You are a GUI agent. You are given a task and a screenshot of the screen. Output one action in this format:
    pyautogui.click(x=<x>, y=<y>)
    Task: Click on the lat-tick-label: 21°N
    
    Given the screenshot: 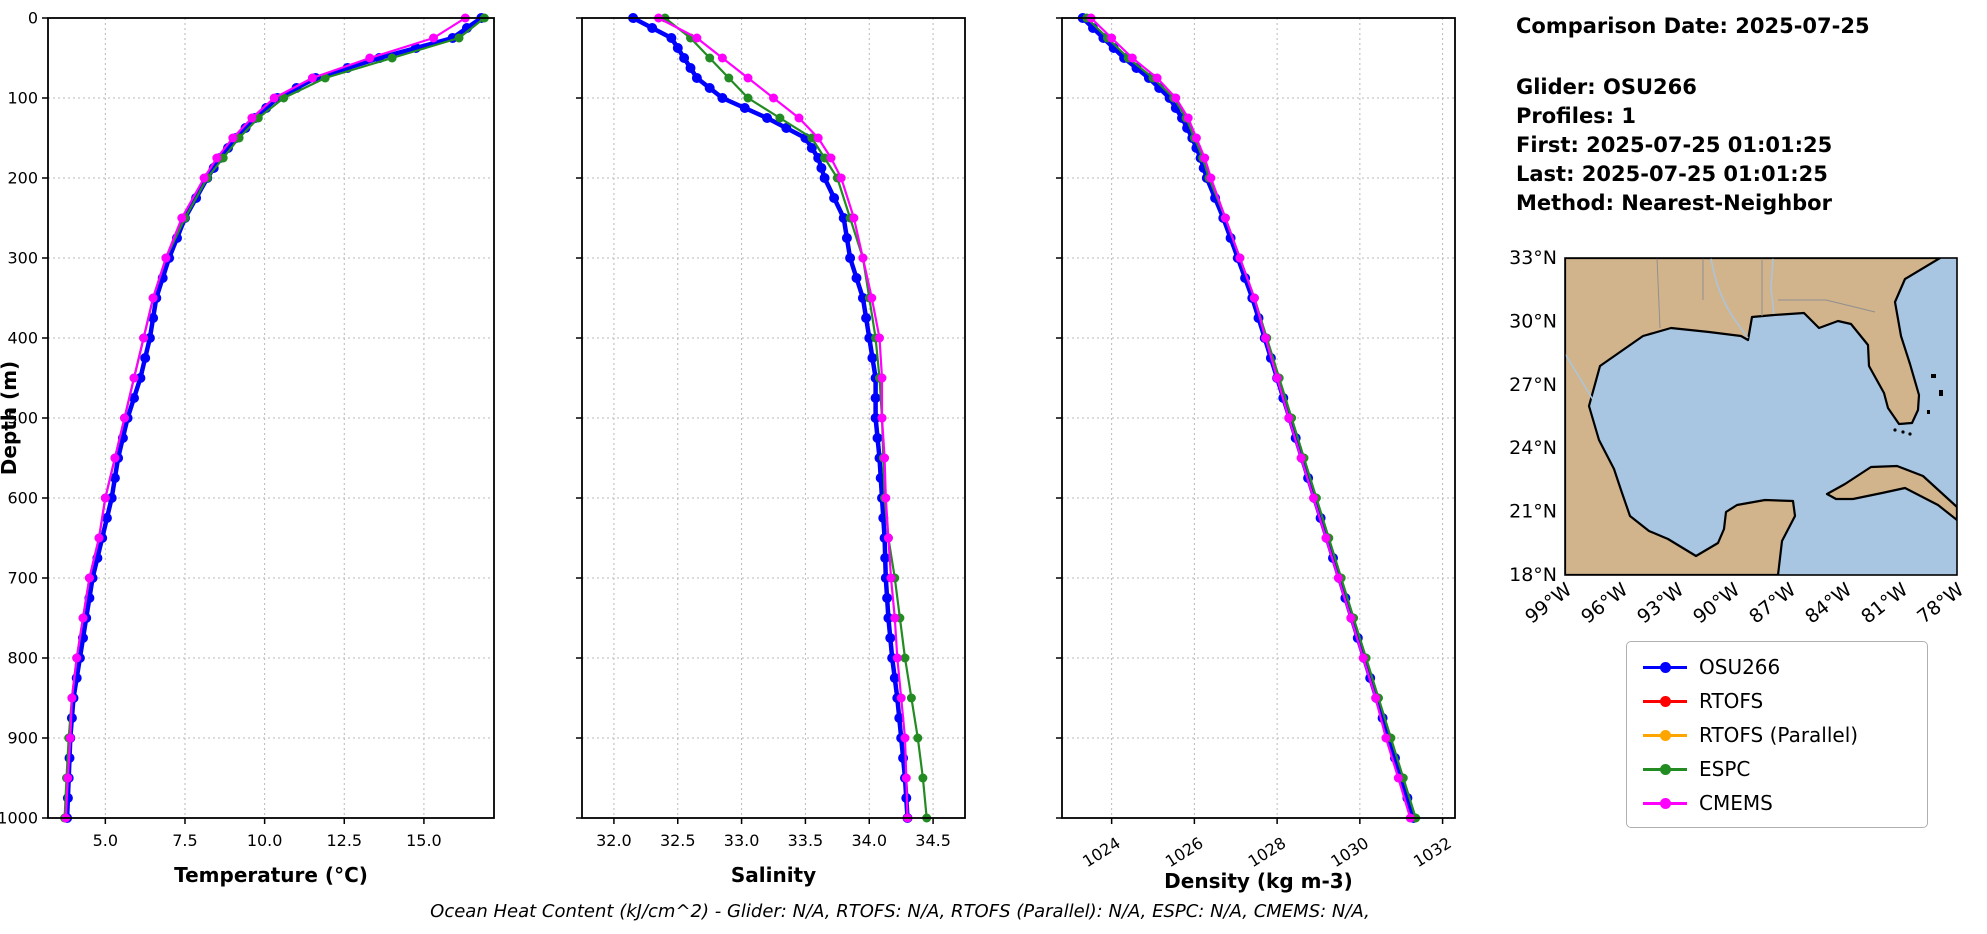 What is the action you would take?
    pyautogui.click(x=1533, y=512)
    